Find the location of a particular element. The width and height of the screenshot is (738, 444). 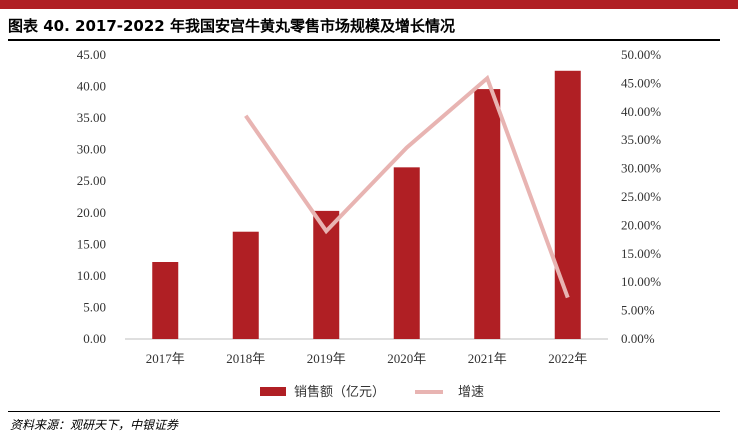

footer-divider is located at coordinates (364, 411).